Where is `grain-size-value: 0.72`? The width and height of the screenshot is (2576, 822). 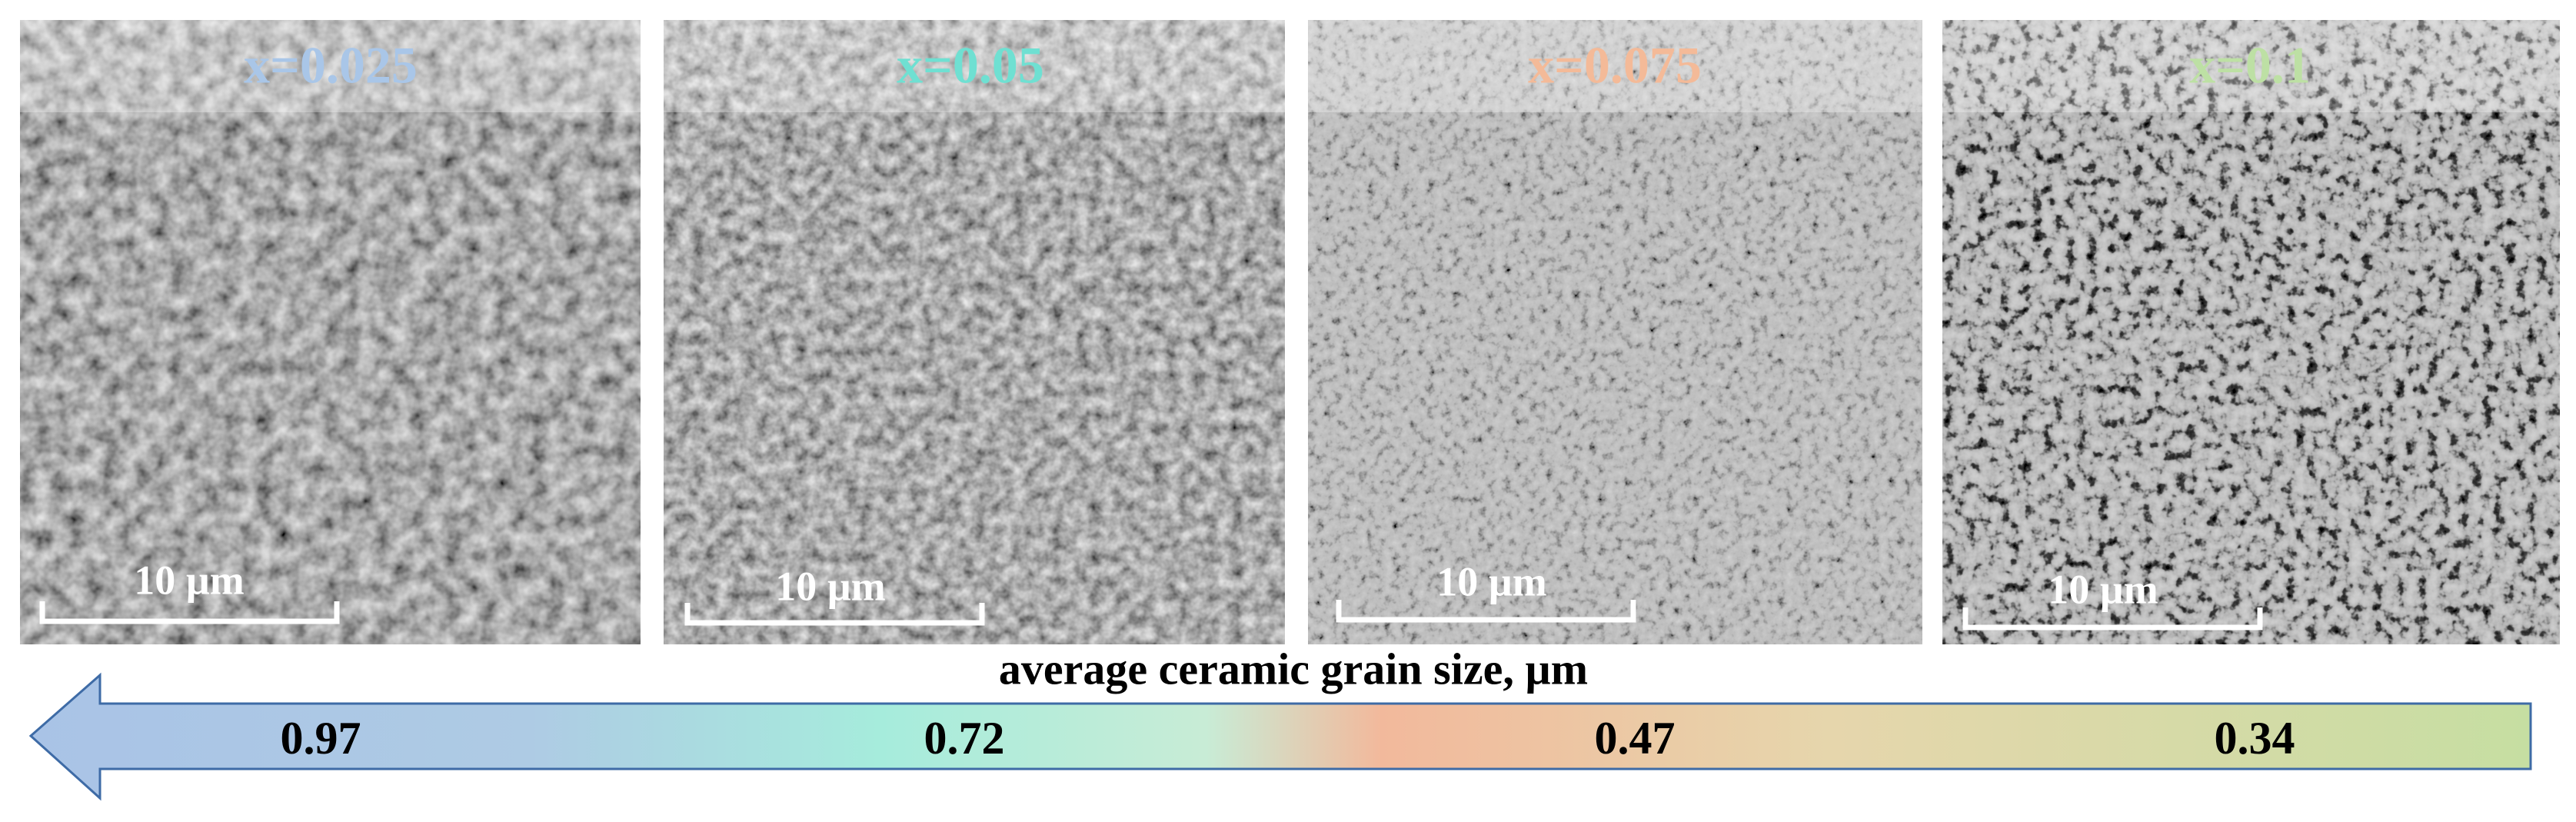 grain-size-value: 0.72 is located at coordinates (965, 738).